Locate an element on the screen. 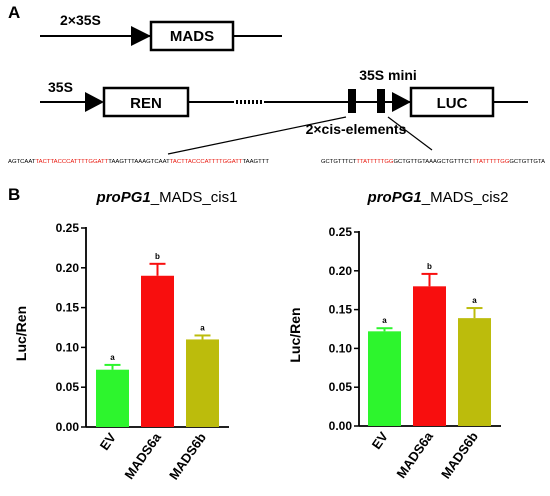 The image size is (550, 496). construct2-luc-box is located at coordinates (452, 102).